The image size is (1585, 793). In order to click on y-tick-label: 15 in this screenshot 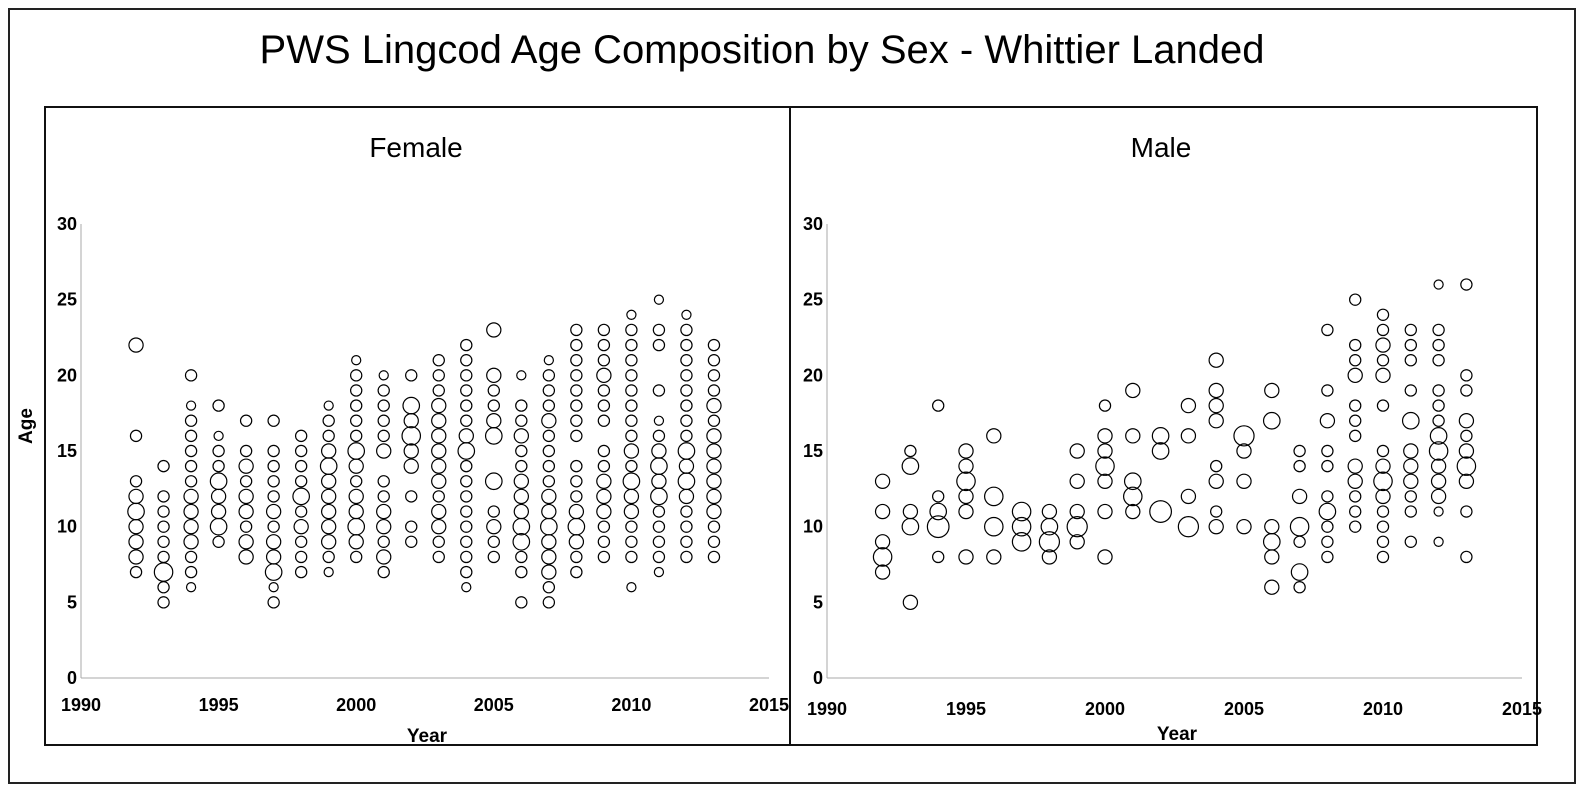, I will do `click(813, 451)`.